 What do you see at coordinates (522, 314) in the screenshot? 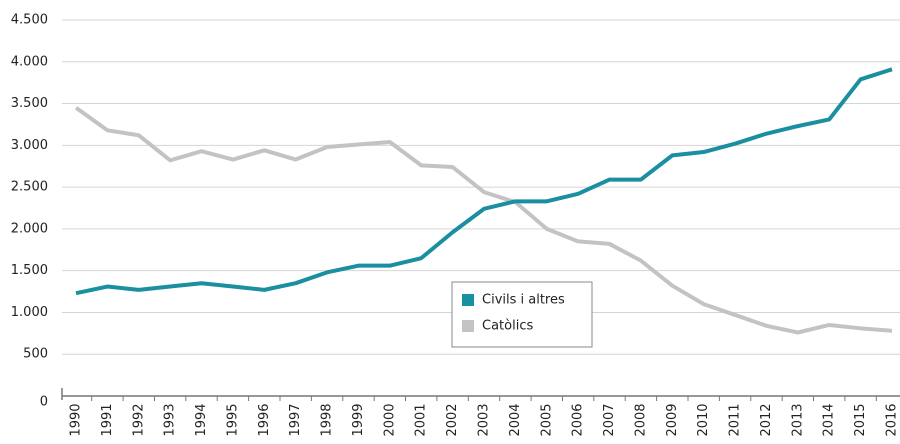
I see `legend-box` at bounding box center [522, 314].